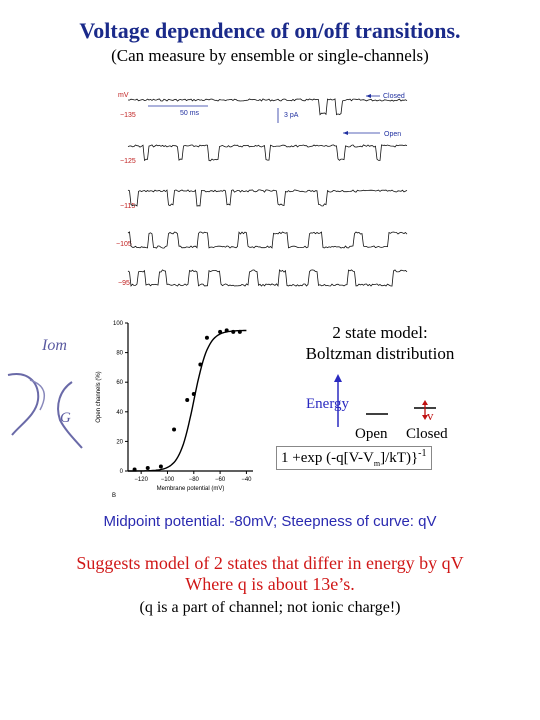  What do you see at coordinates (122, 472) in the screenshot?
I see `y-tick-label: 0` at bounding box center [122, 472].